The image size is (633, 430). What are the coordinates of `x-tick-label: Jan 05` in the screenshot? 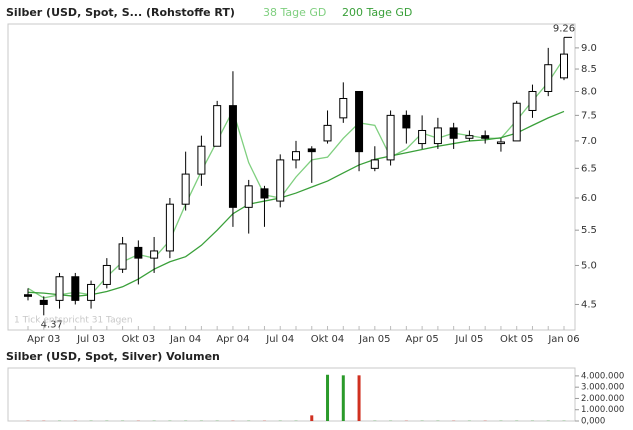 It's located at (374, 339).